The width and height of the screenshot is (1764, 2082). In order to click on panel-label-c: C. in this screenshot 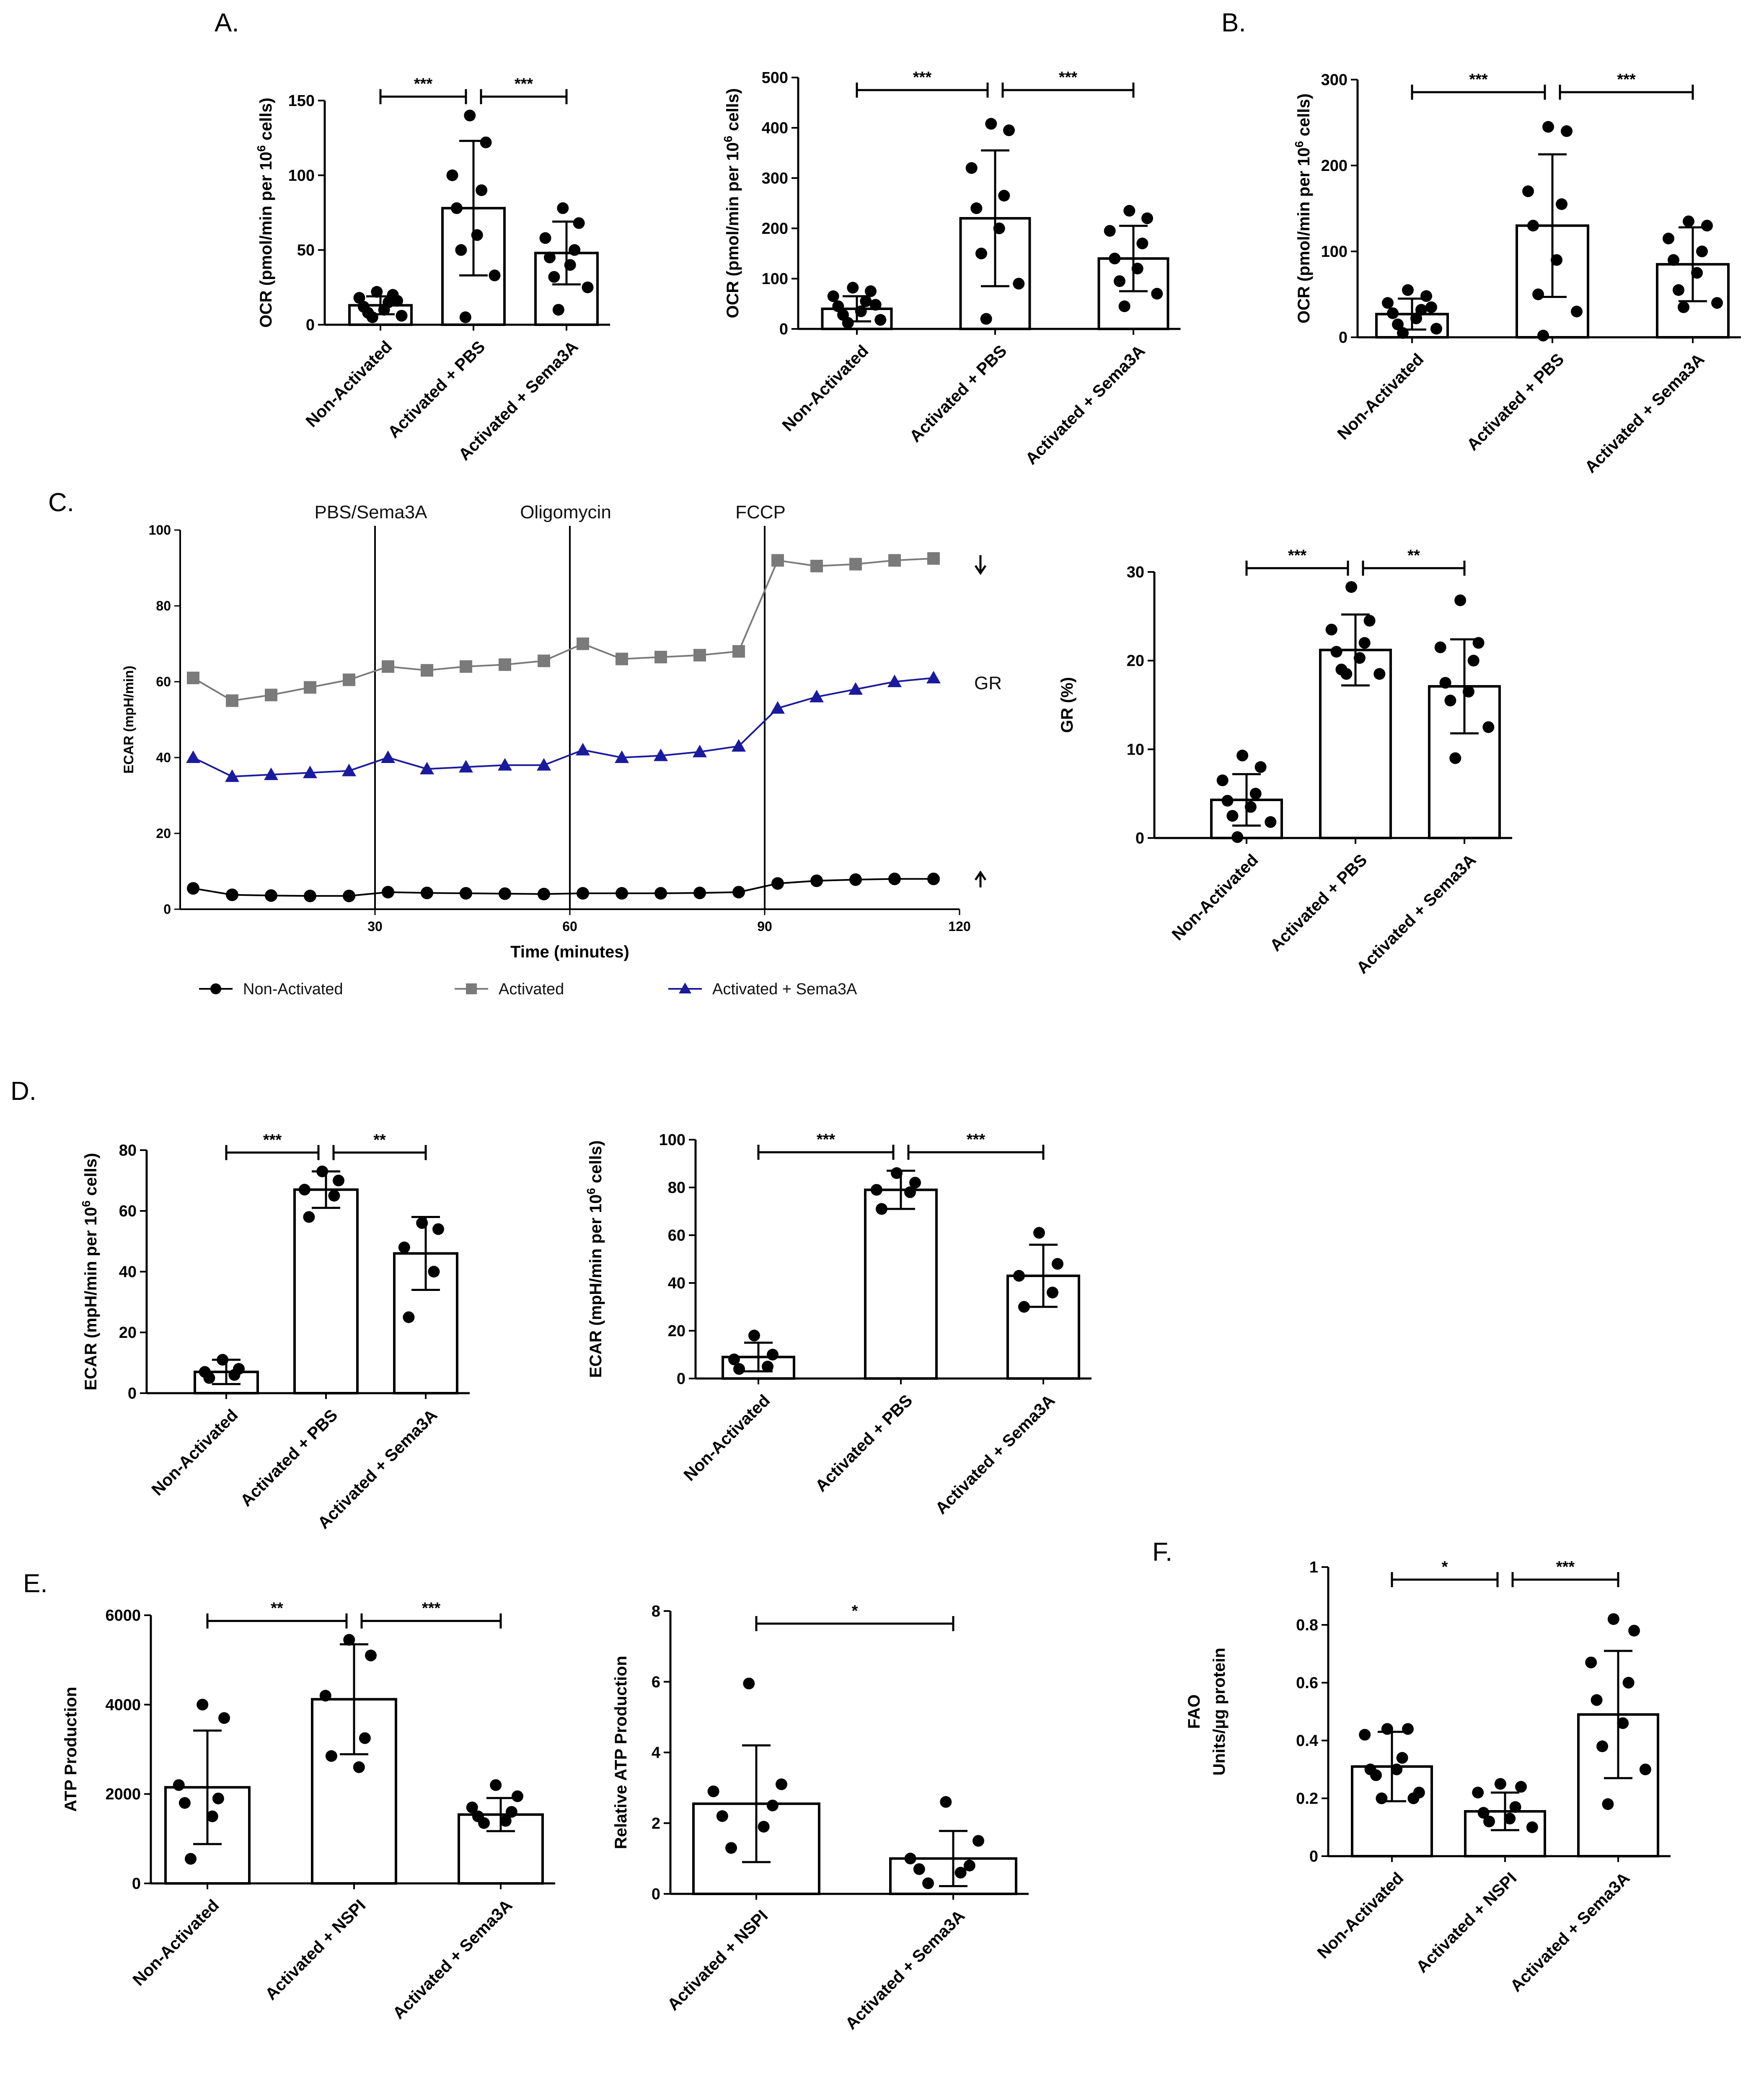, I will do `click(61, 502)`.